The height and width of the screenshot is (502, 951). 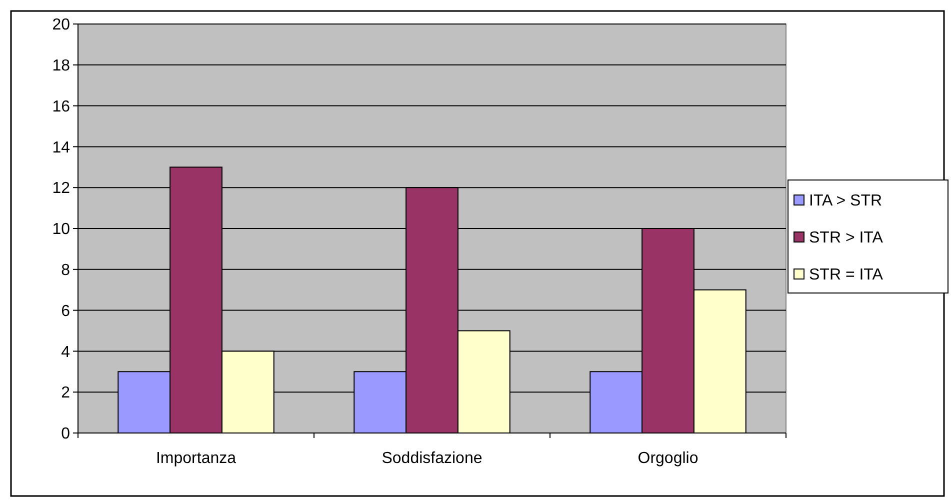 I want to click on y-tick-label: 18, so click(x=61, y=66).